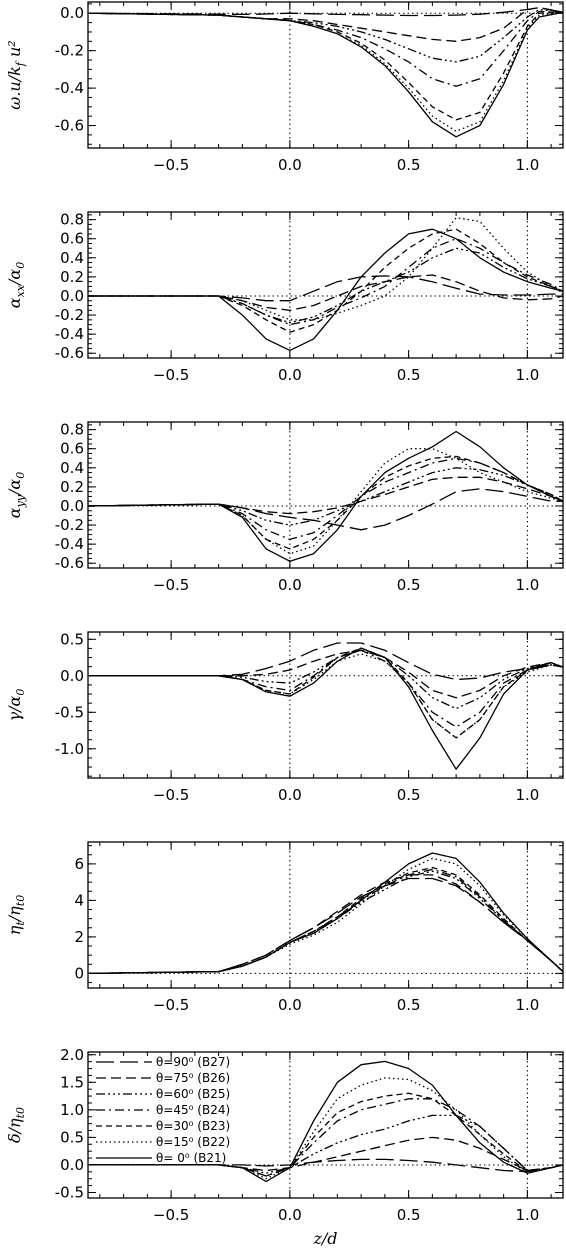 This screenshot has width=566, height=1251. Describe the element at coordinates (193, 1094) in the screenshot. I see `legend-label: θ=60⁰ (B25)` at that location.